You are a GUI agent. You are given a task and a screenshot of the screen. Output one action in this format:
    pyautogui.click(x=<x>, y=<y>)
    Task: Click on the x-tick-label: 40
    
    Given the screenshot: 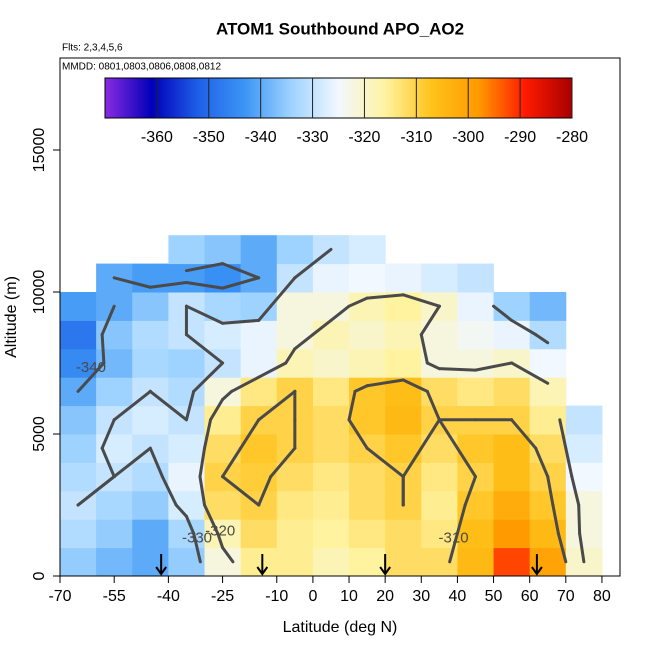 What is the action you would take?
    pyautogui.click(x=458, y=596)
    